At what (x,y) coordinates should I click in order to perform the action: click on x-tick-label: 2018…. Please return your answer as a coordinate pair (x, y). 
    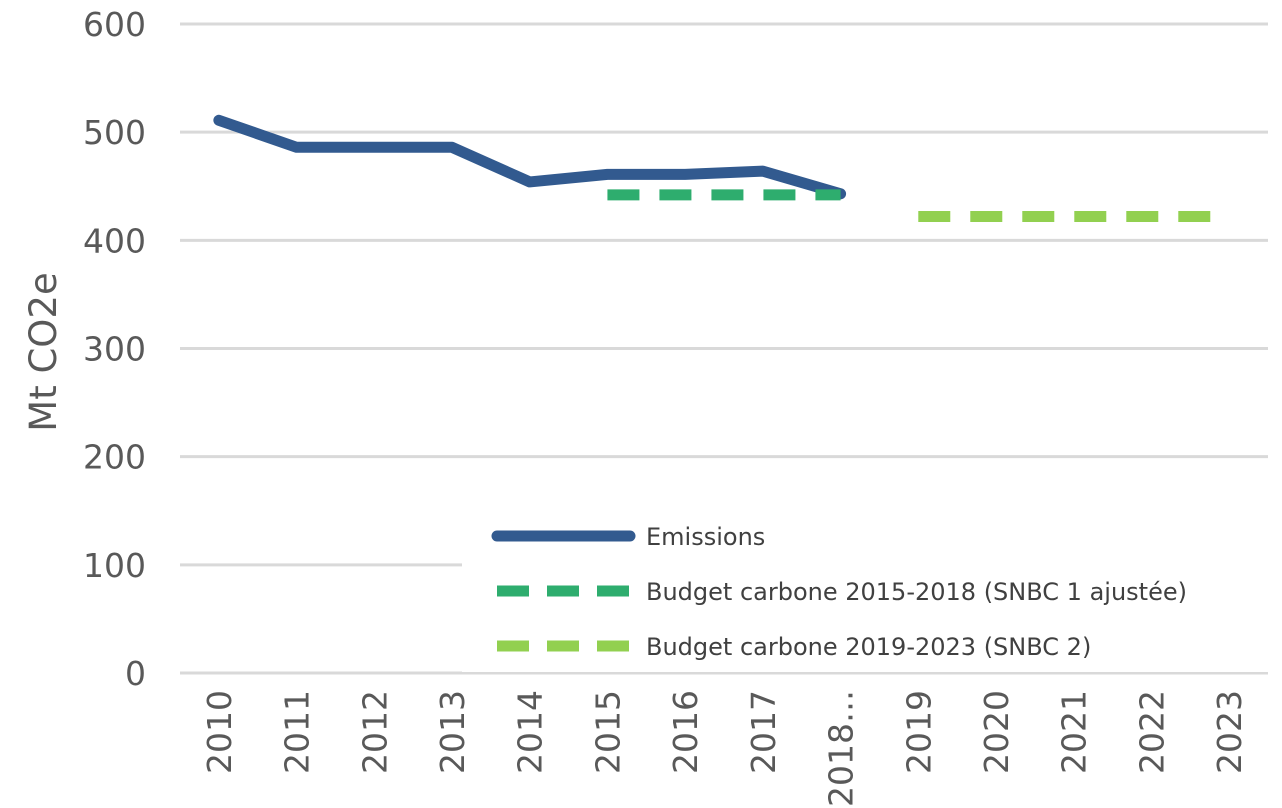
    Looking at the image, I should click on (841, 748).